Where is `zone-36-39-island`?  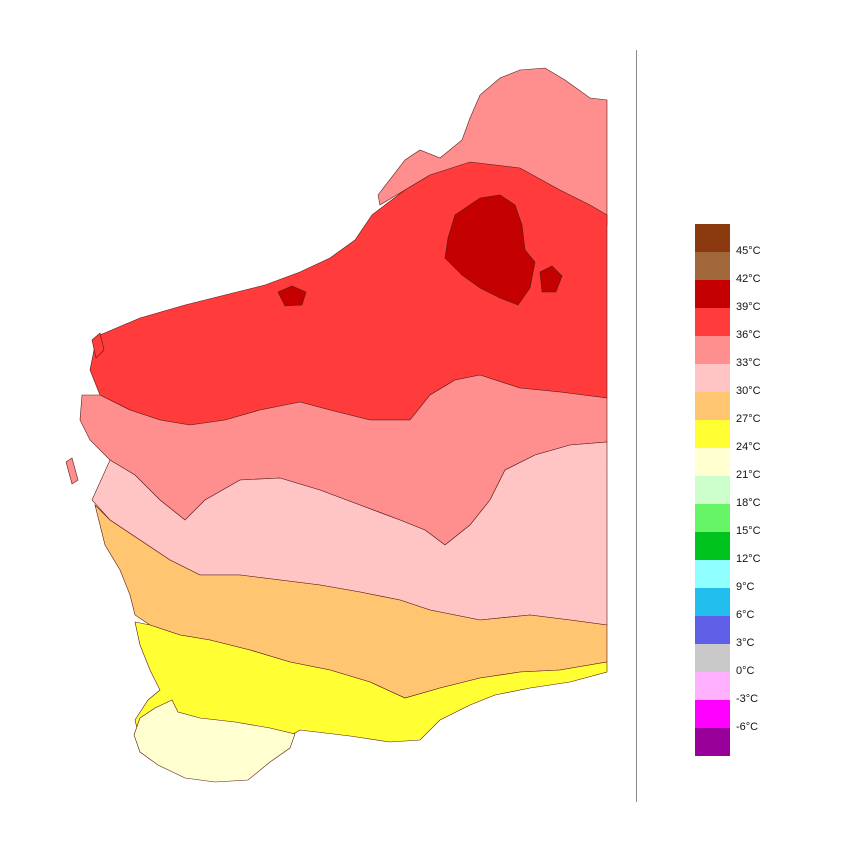
zone-36-39-island is located at coordinates (98, 345).